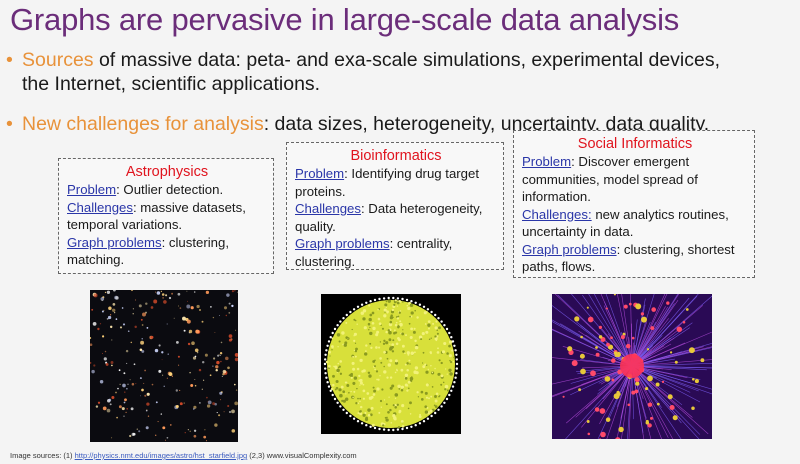 The width and height of the screenshot is (800, 464). Describe the element at coordinates (557, 214) in the screenshot. I see `challenges-label: Challenges:` at that location.